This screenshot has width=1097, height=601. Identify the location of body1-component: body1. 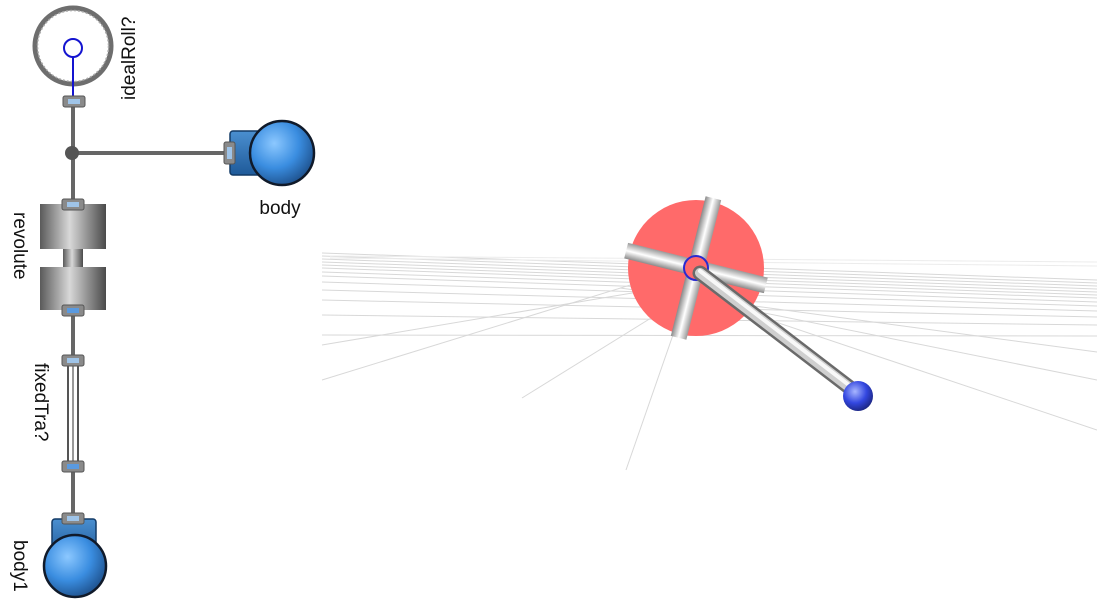
(58, 555).